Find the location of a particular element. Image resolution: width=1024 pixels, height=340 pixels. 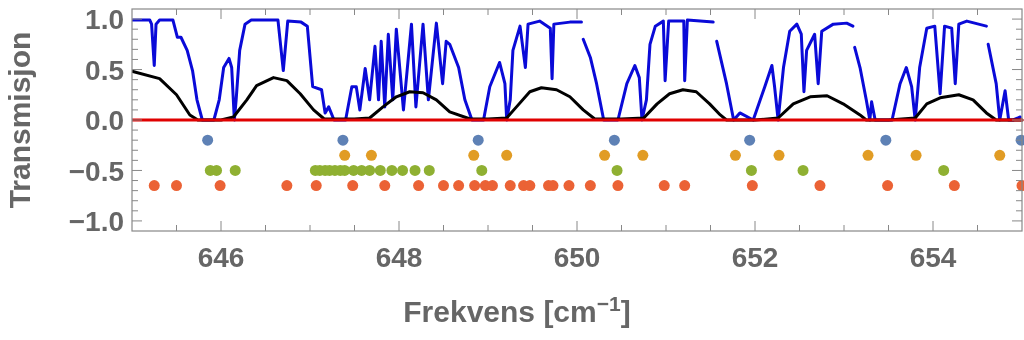

x-axis-title: Frekvens [cm$^{−1}$] is located at coordinates (517, 309).